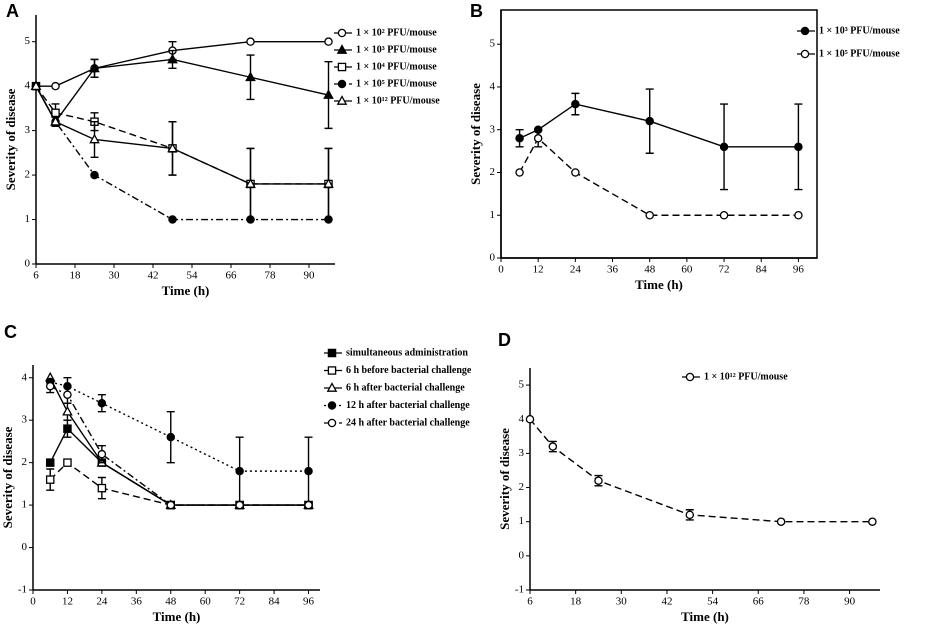  What do you see at coordinates (504, 340) in the screenshot?
I see `panel-label: D` at bounding box center [504, 340].